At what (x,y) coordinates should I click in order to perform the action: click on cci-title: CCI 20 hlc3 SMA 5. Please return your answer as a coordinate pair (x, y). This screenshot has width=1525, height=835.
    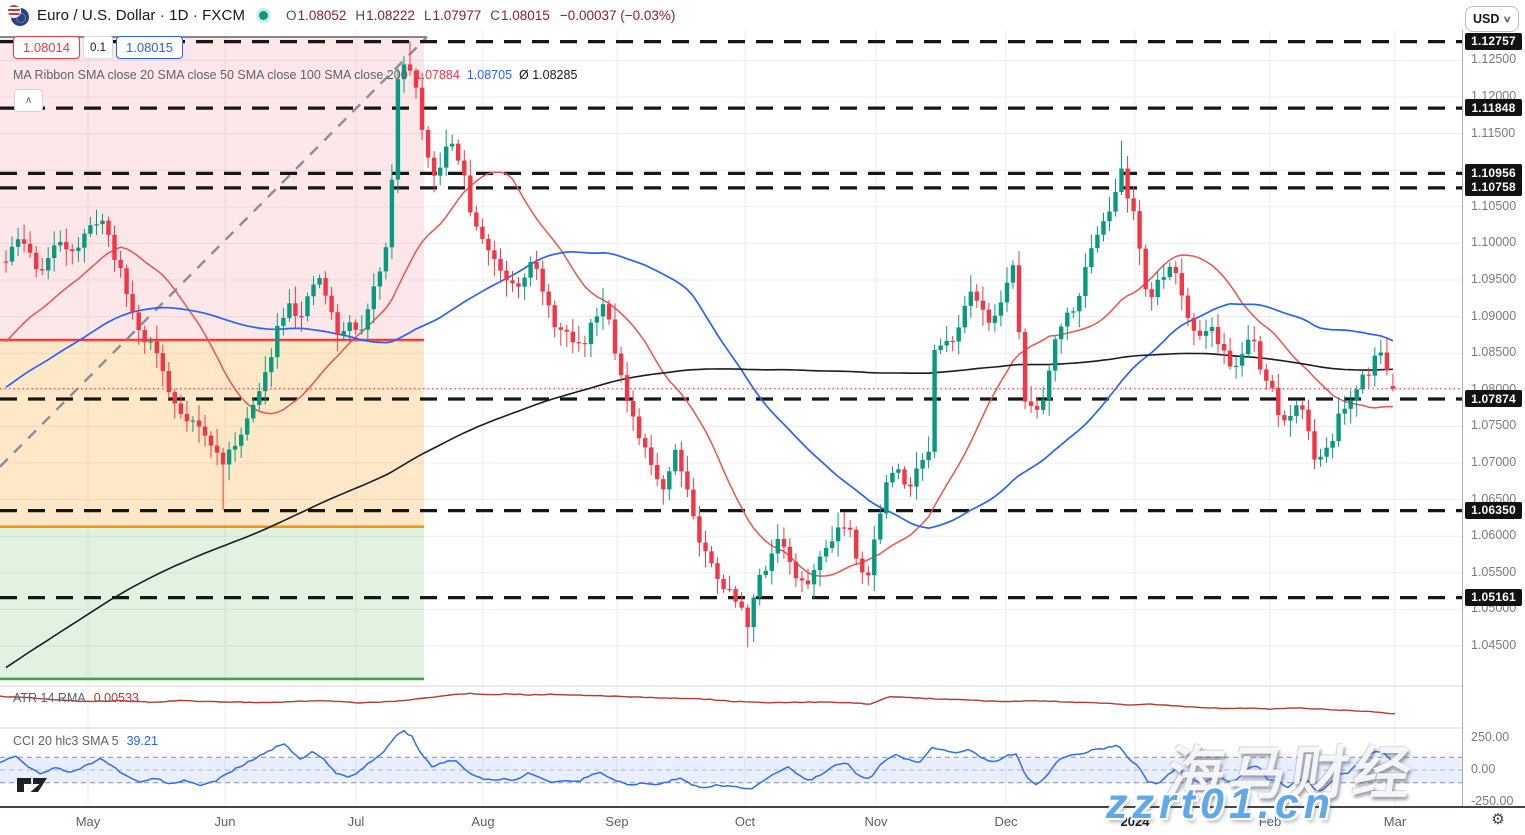
    Looking at the image, I should click on (66, 741).